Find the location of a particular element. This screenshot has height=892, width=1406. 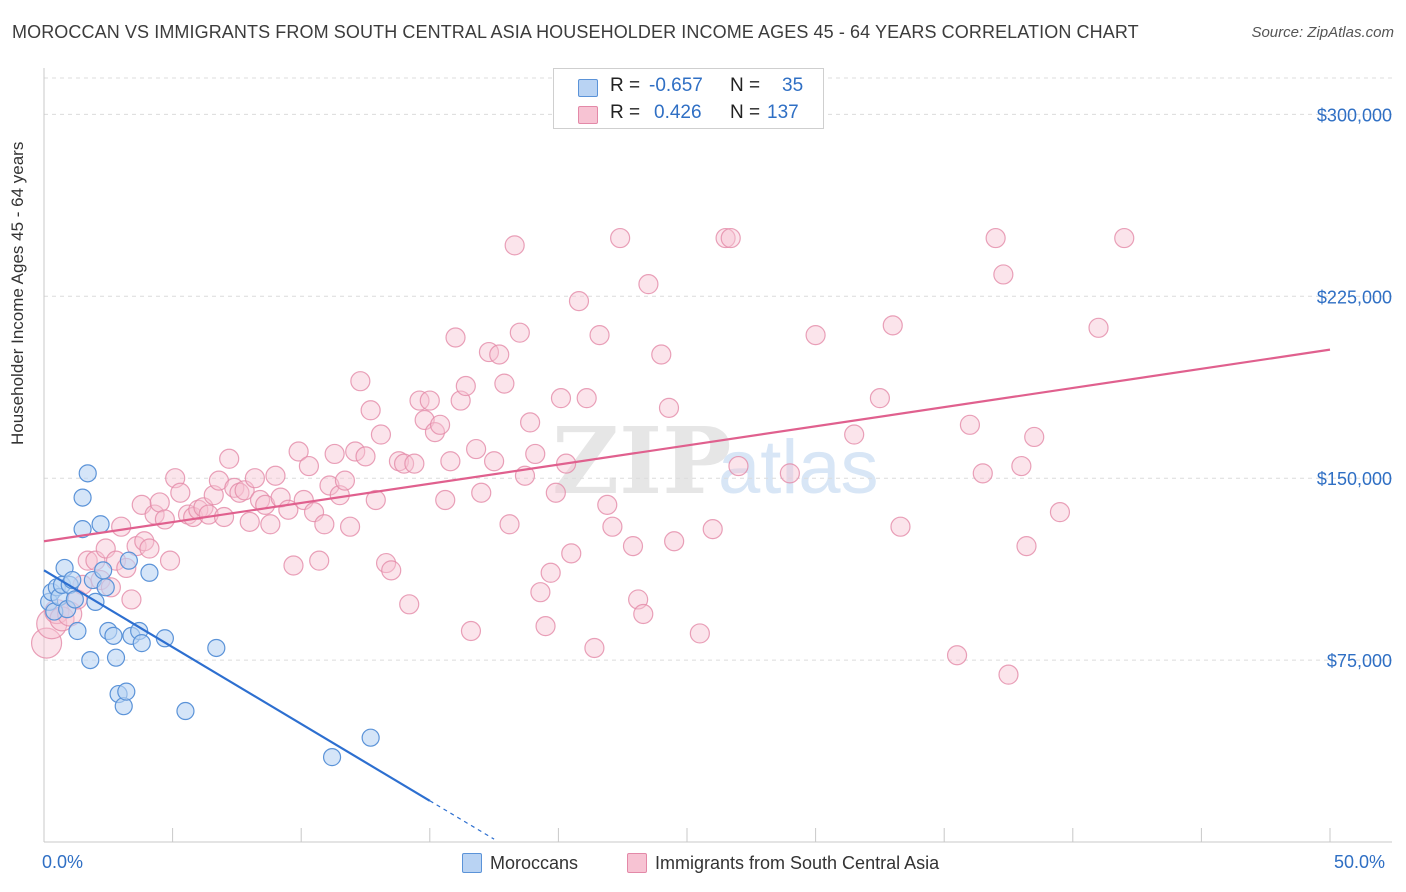

legend-row-moroccans: R = -0.657 N = 35 is located at coordinates (688, 88).